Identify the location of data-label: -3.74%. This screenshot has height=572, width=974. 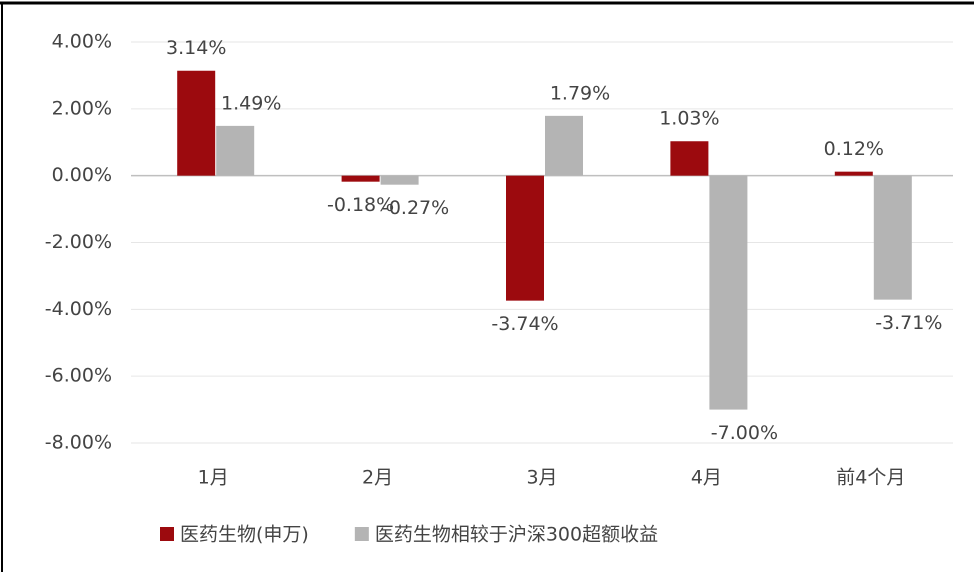
(524, 324).